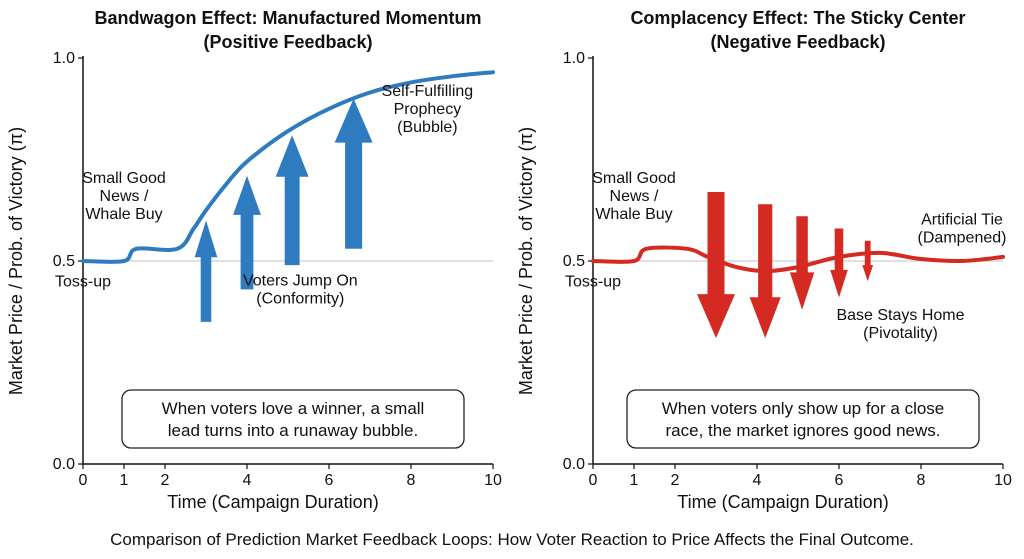 This screenshot has width=1024, height=559. What do you see at coordinates (797, 18) in the screenshot?
I see `chart-title: Complacency Effect: The Sticky Center` at bounding box center [797, 18].